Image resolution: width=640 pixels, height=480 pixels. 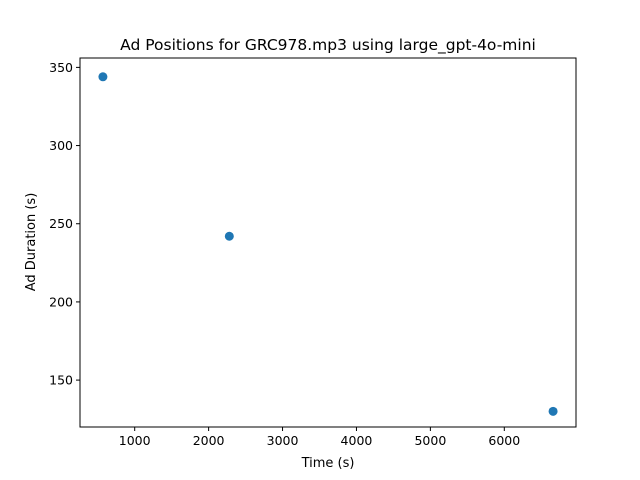 I want to click on y-tick-label: 350, so click(x=61, y=67).